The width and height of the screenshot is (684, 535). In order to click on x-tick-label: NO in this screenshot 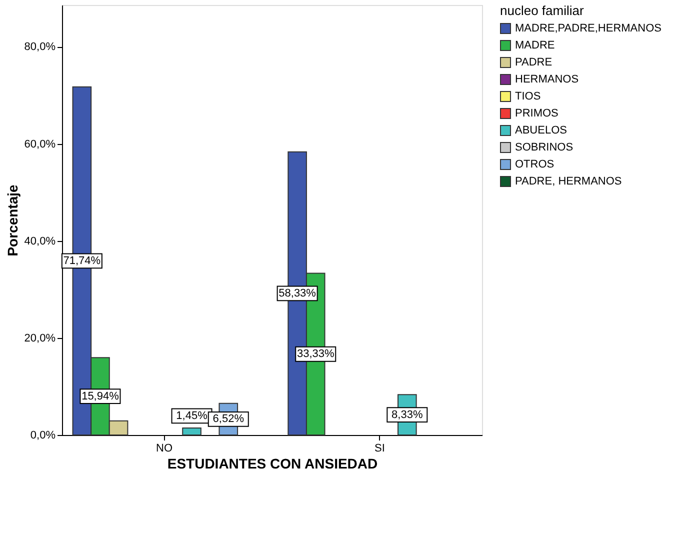, I will do `click(164, 448)`.